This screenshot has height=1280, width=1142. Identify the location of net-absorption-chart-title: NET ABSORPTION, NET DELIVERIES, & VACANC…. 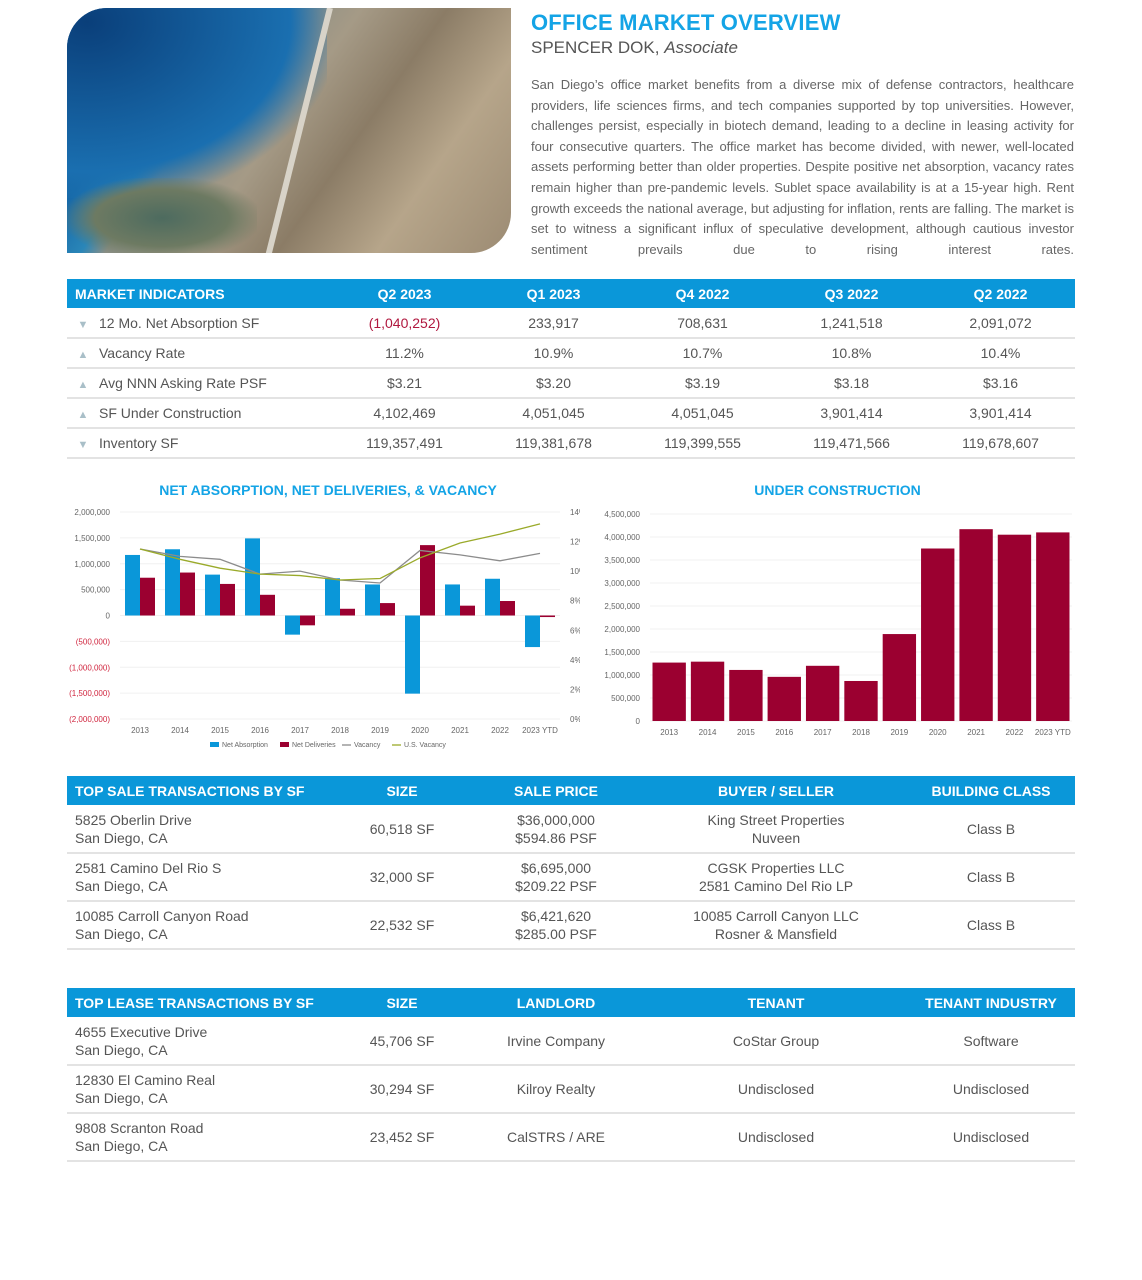
(328, 490).